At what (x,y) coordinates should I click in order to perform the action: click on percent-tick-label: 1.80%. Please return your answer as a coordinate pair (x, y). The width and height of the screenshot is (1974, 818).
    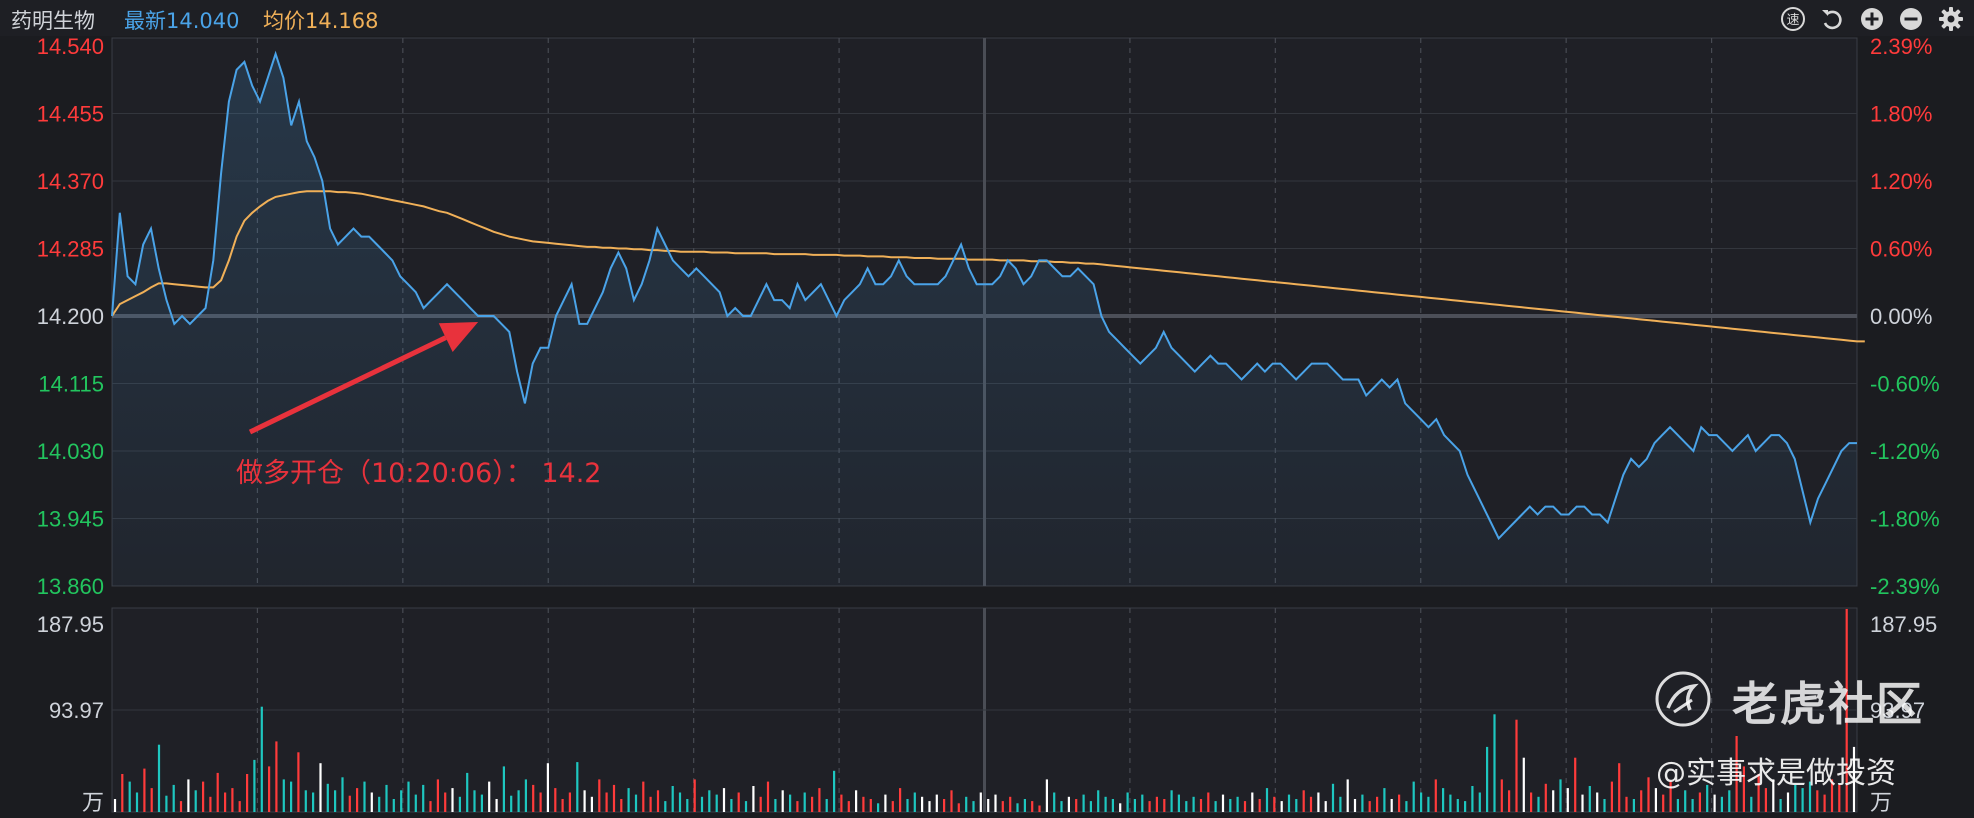
    Looking at the image, I should click on (1901, 114).